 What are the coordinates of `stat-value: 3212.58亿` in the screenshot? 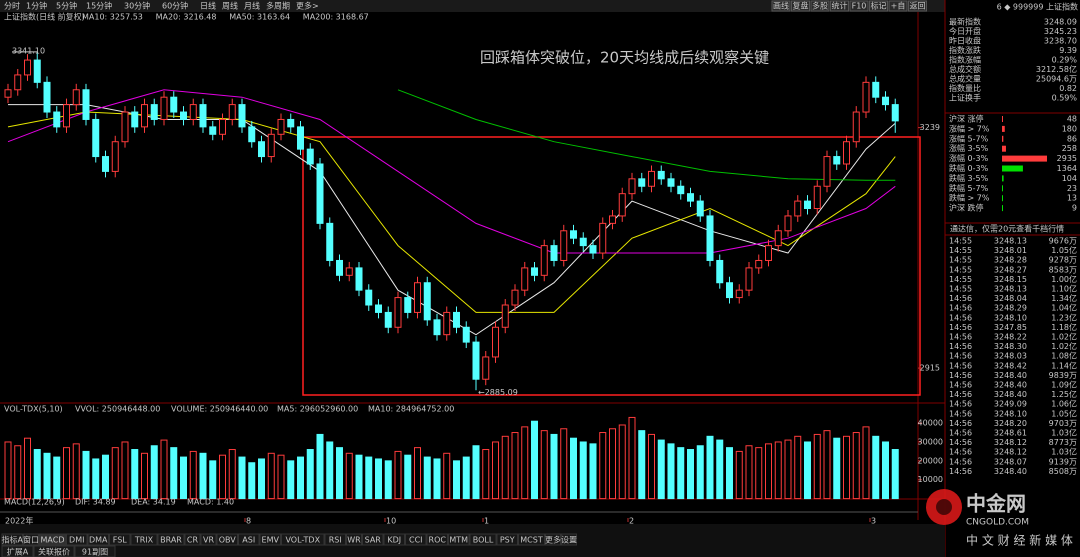 It's located at (1056, 69).